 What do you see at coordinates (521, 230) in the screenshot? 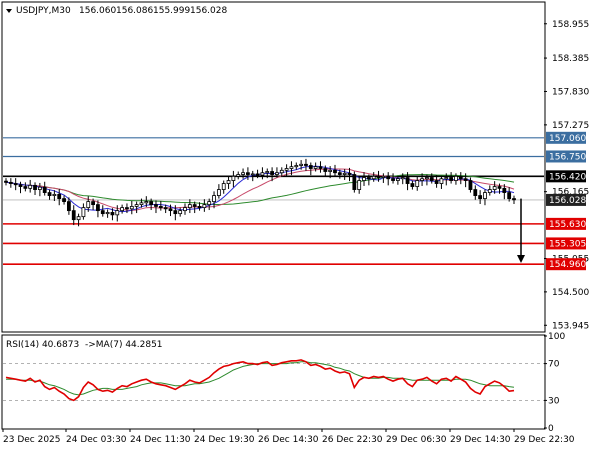
I see `forecast-arrow` at bounding box center [521, 230].